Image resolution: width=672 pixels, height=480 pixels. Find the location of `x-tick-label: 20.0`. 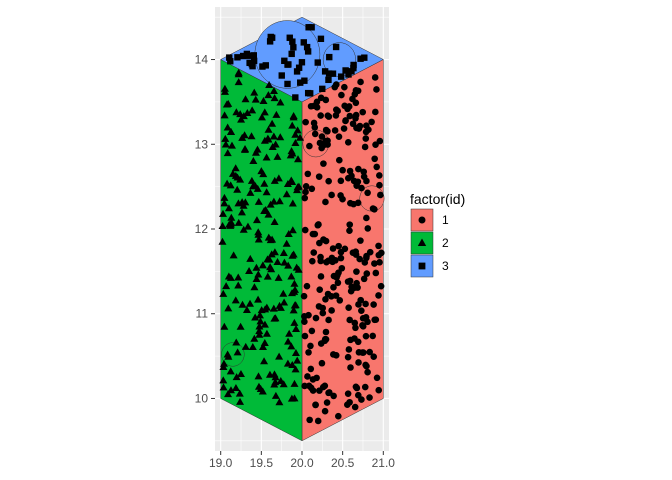

x-tick-label: 20.0 is located at coordinates (302, 463).